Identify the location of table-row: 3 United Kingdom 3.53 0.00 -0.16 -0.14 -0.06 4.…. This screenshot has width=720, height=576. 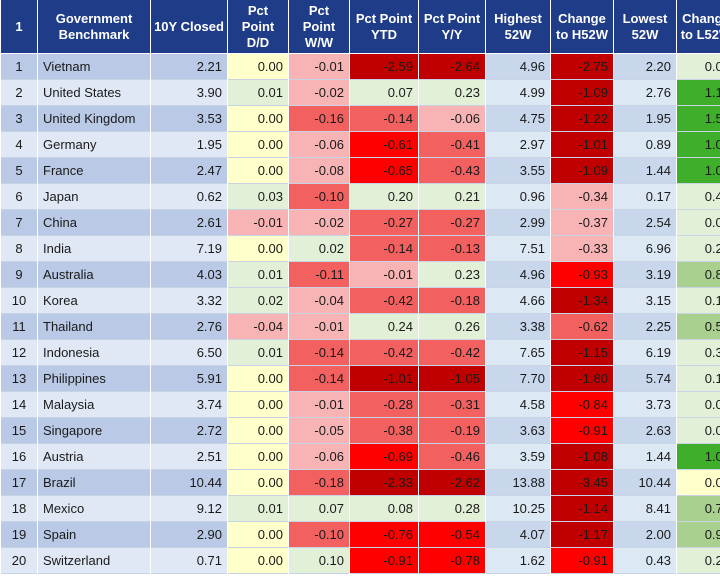
(360, 119).